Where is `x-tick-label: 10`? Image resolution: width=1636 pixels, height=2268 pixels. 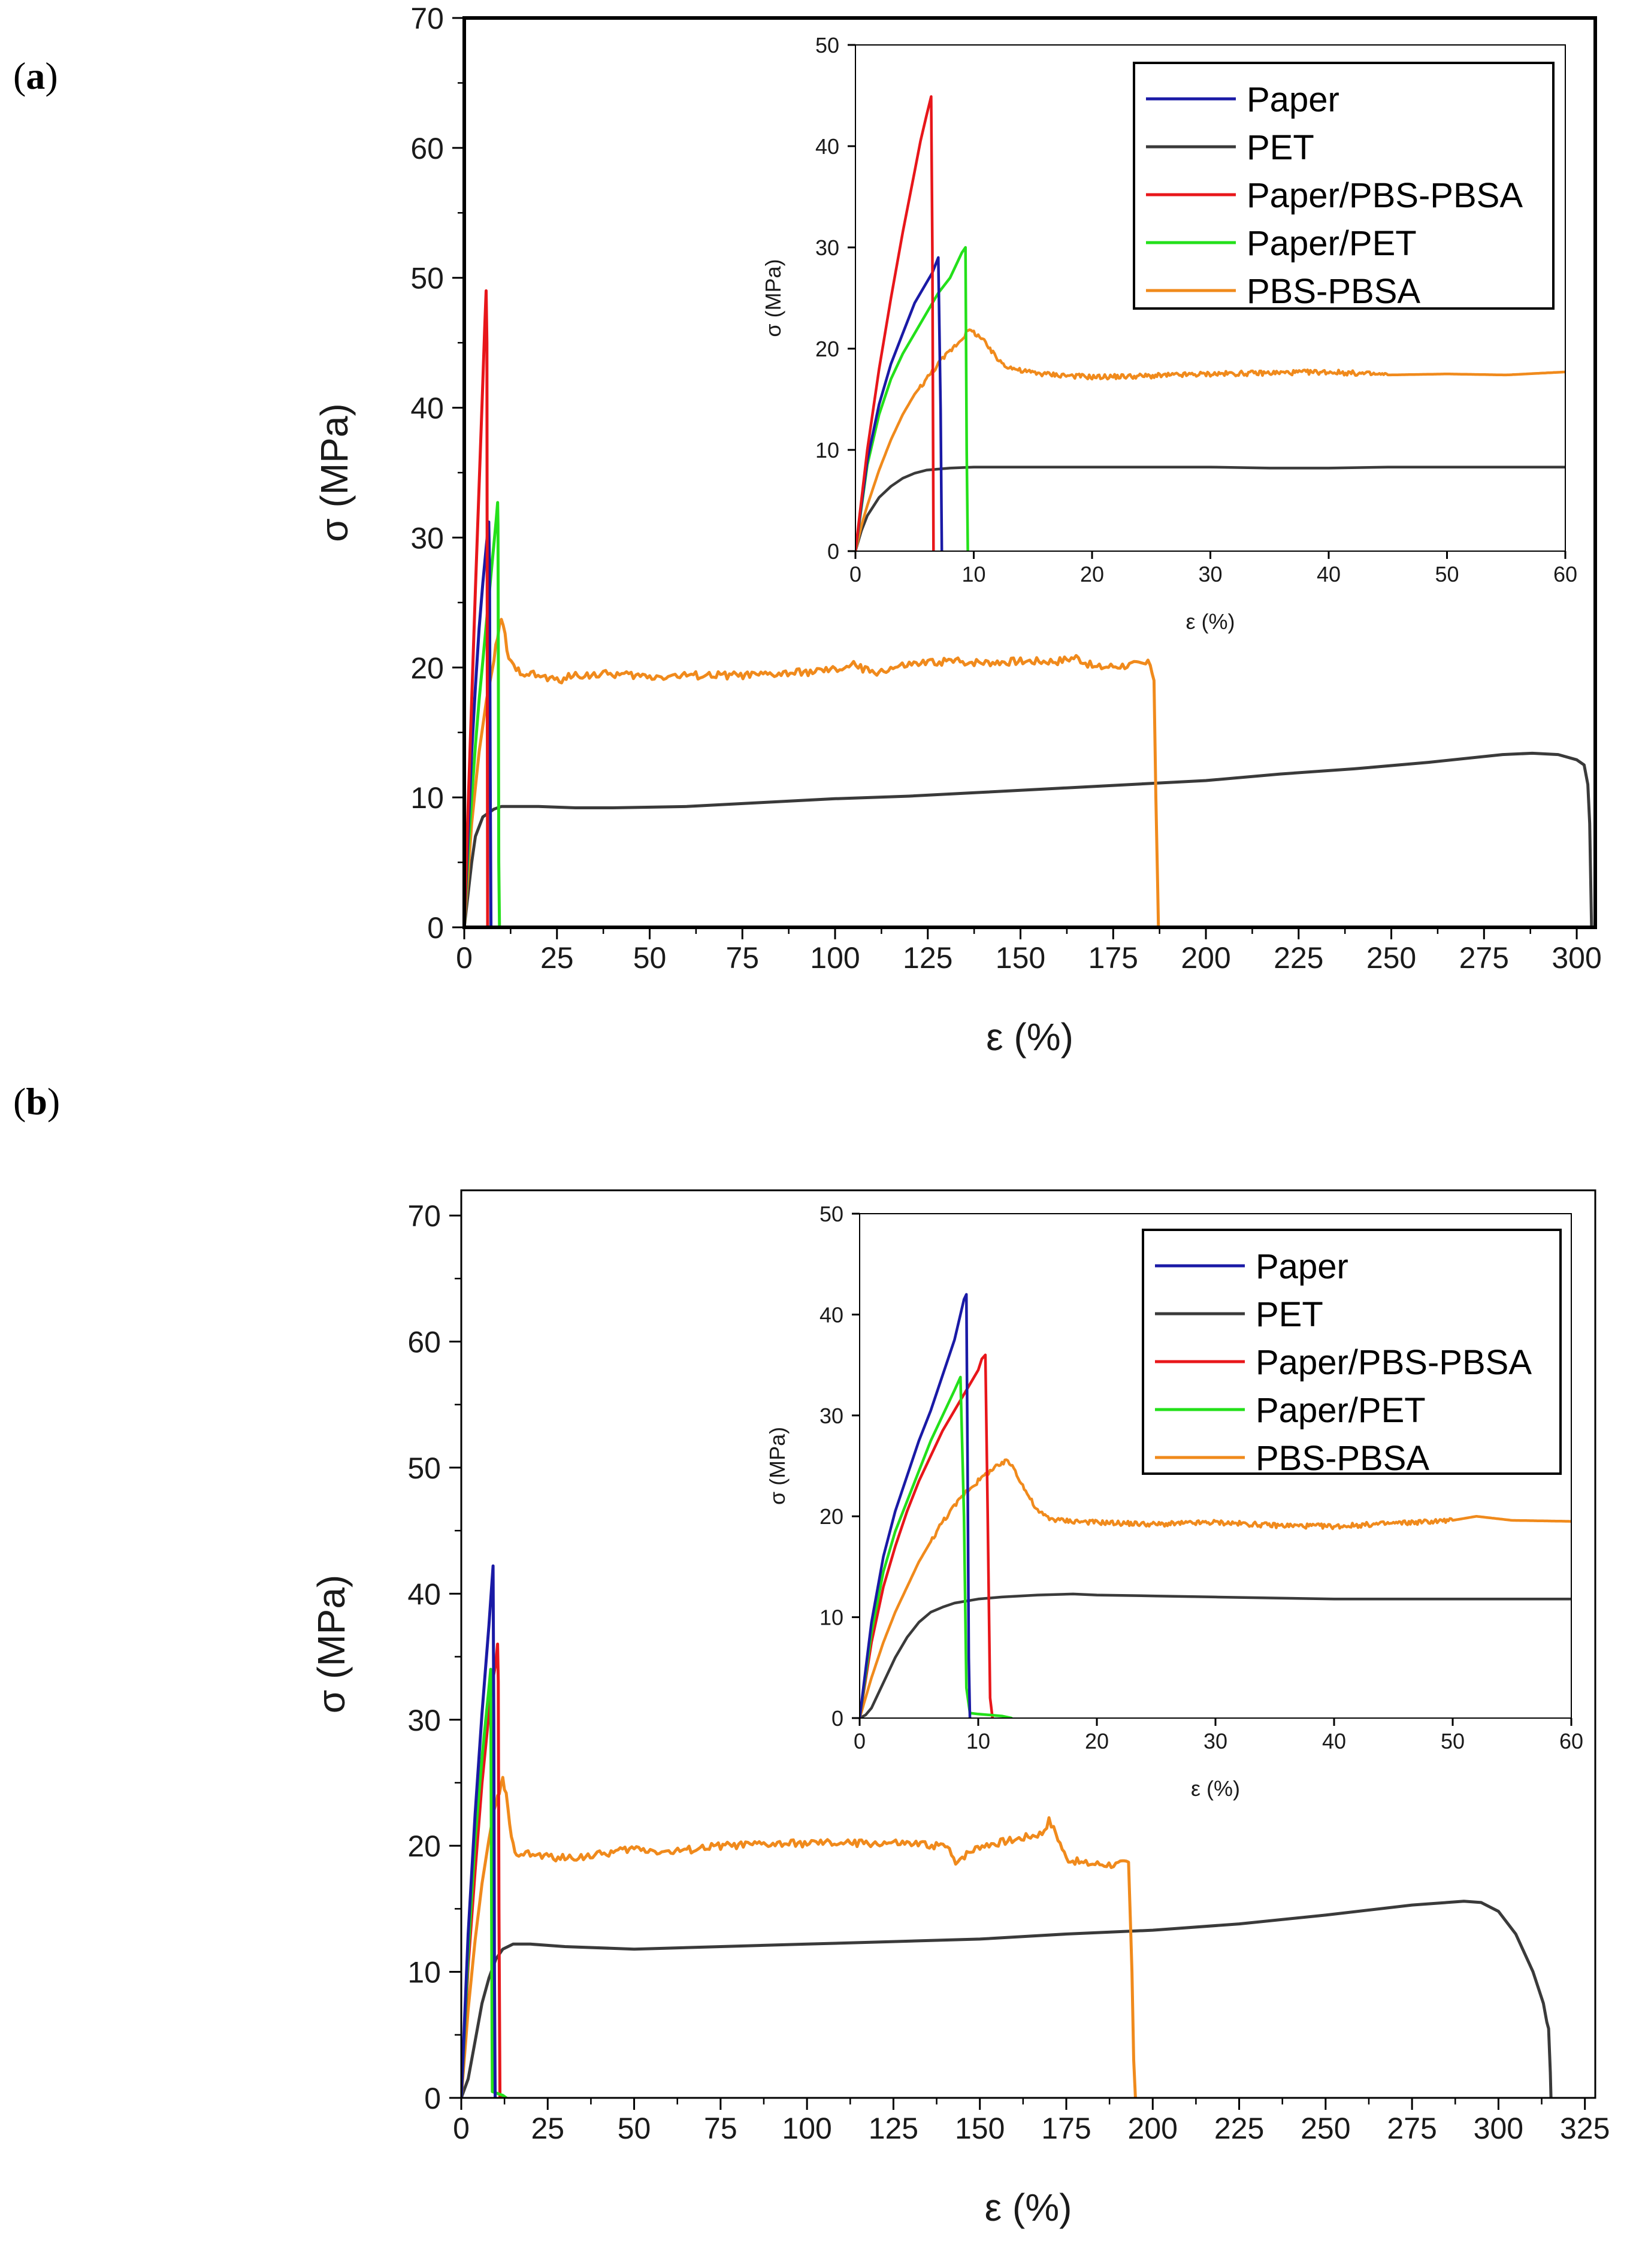
x-tick-label: 10 is located at coordinates (973, 574).